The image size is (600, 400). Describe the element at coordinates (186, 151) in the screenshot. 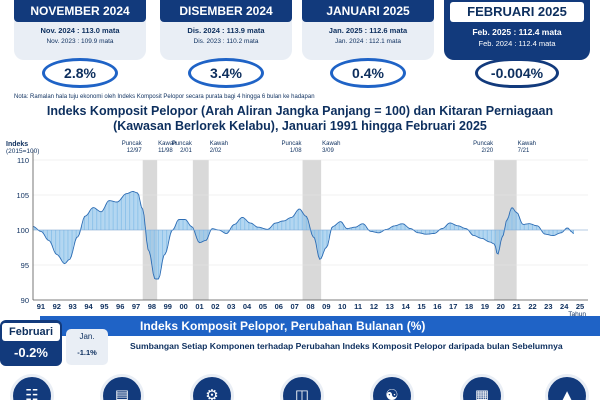

I see `peak-date: 2/01` at that location.